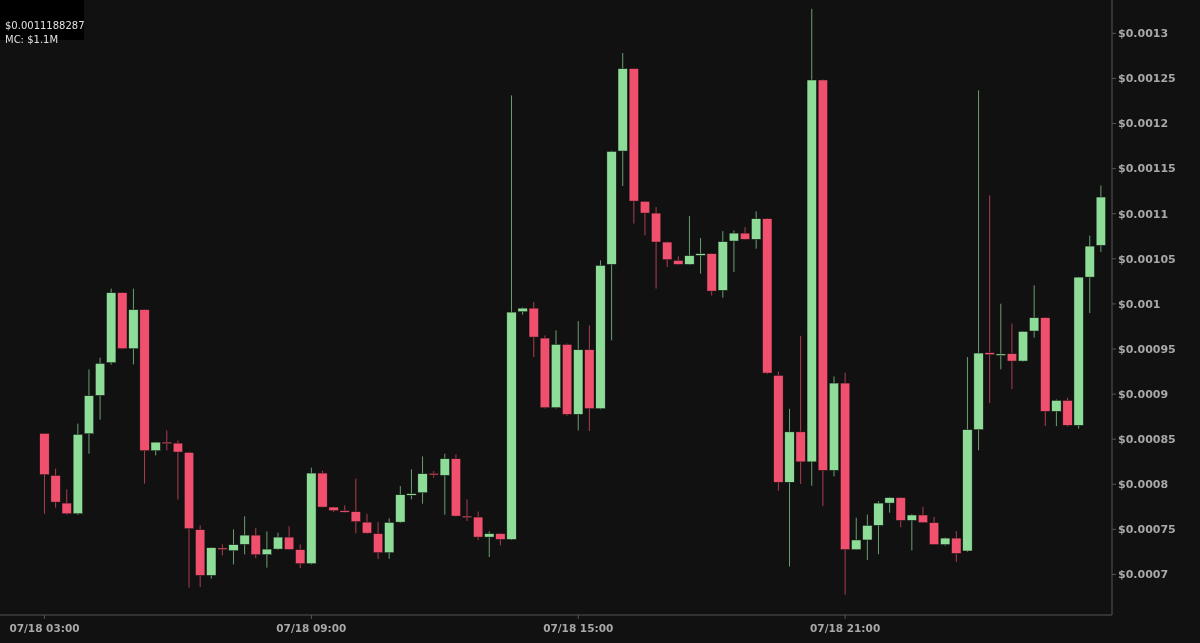 This screenshot has height=643, width=1200. Describe the element at coordinates (1147, 259) in the screenshot. I see `y-tick-label: $0.00105` at that location.